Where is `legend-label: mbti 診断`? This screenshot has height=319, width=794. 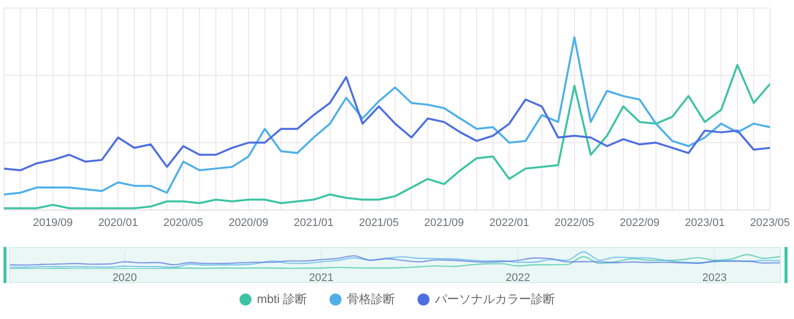
legend-label: mbti 診断 is located at coordinates (281, 299).